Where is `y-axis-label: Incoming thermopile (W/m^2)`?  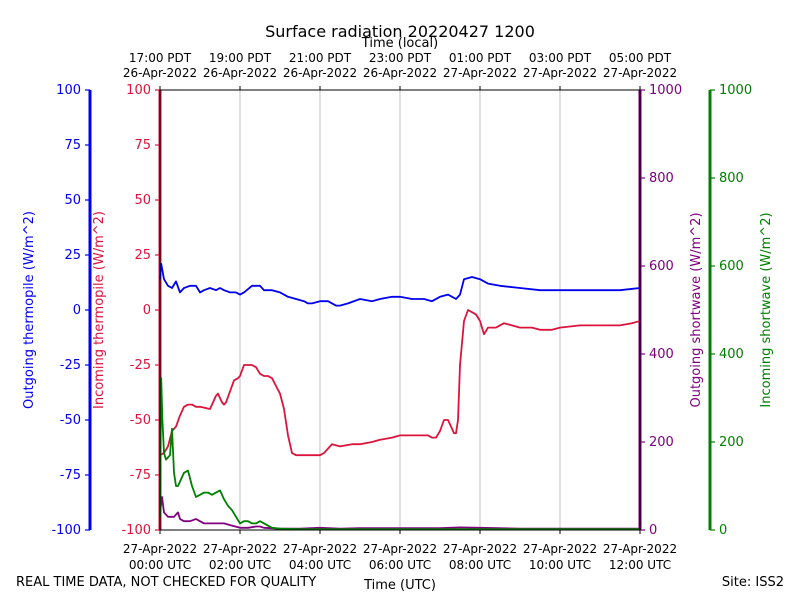 y-axis-label: Incoming thermopile (W/m^2) is located at coordinates (99, 310).